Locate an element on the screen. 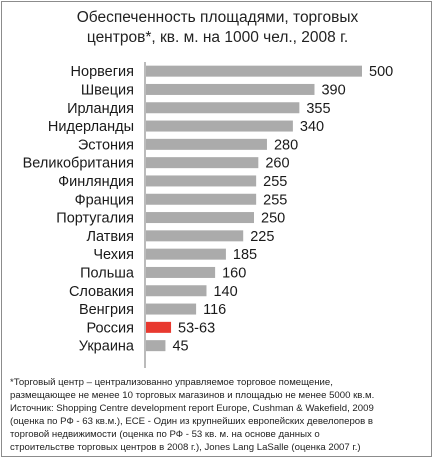 The image size is (435, 460). value-label: 390 is located at coordinates (333, 90).